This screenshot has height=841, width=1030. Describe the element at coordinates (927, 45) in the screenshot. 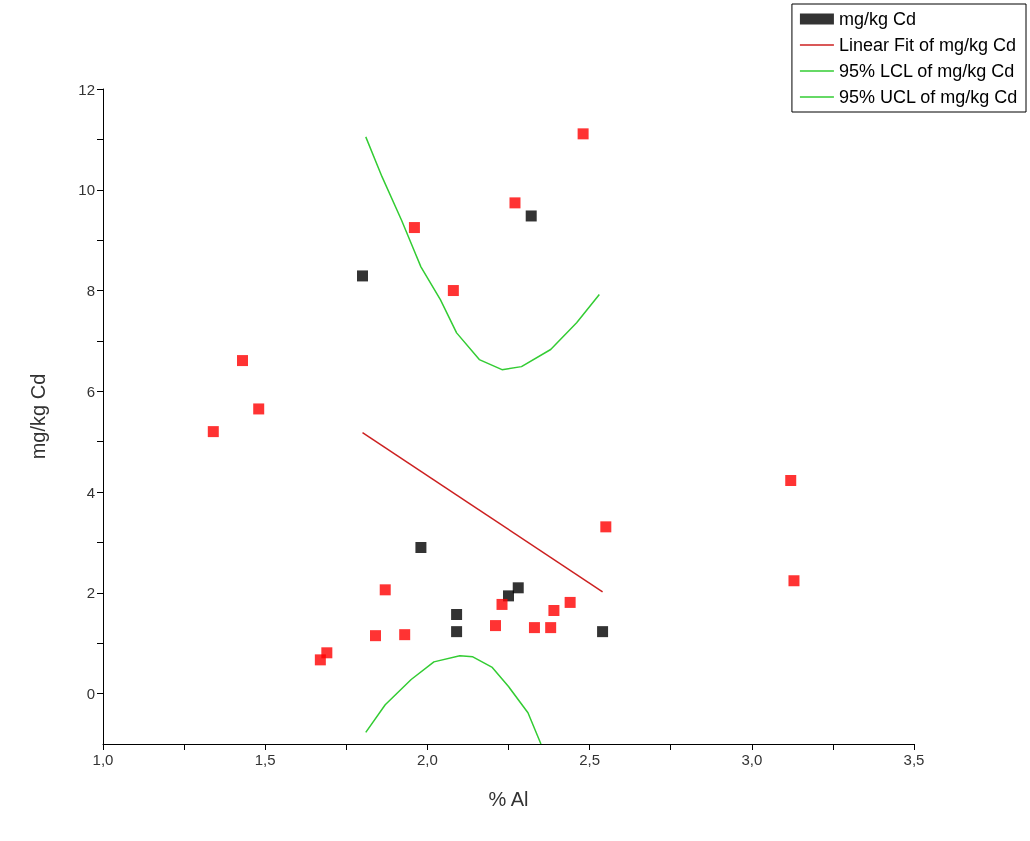

I see `legend-label: Linear Fit of mg/kg Cd` at that location.